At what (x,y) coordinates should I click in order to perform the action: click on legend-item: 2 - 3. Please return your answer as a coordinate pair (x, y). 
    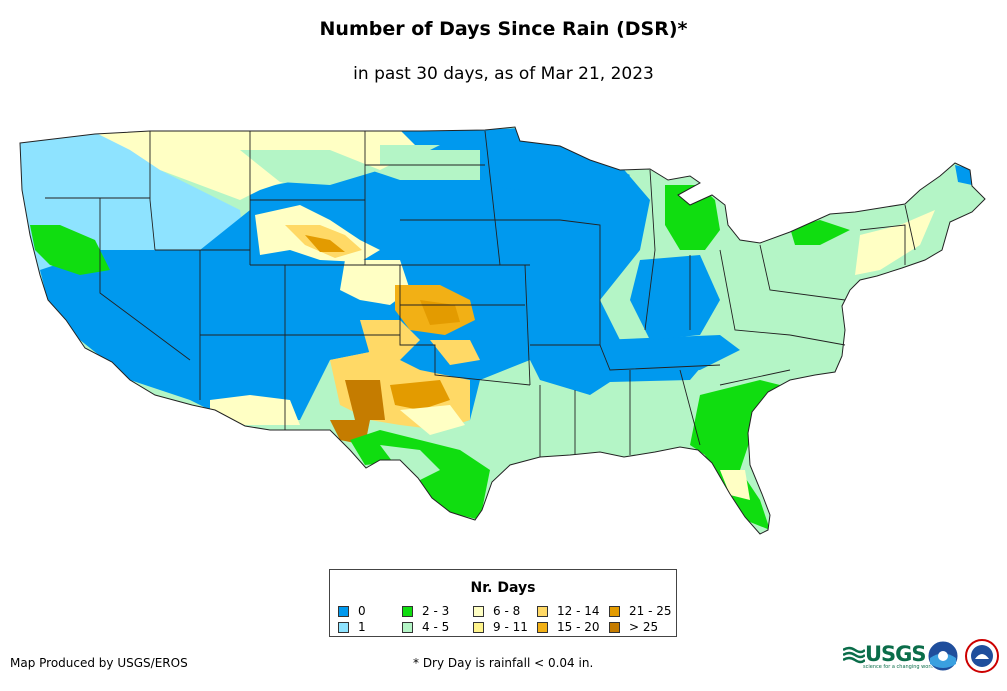
    Looking at the image, I should click on (425, 611).